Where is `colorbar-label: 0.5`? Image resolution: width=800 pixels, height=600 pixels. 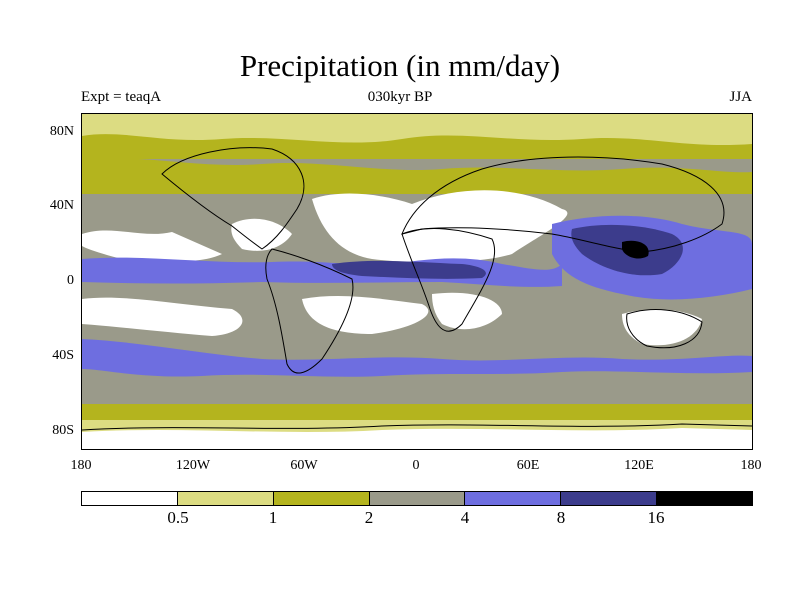 colorbar-label: 0.5 is located at coordinates (178, 517).